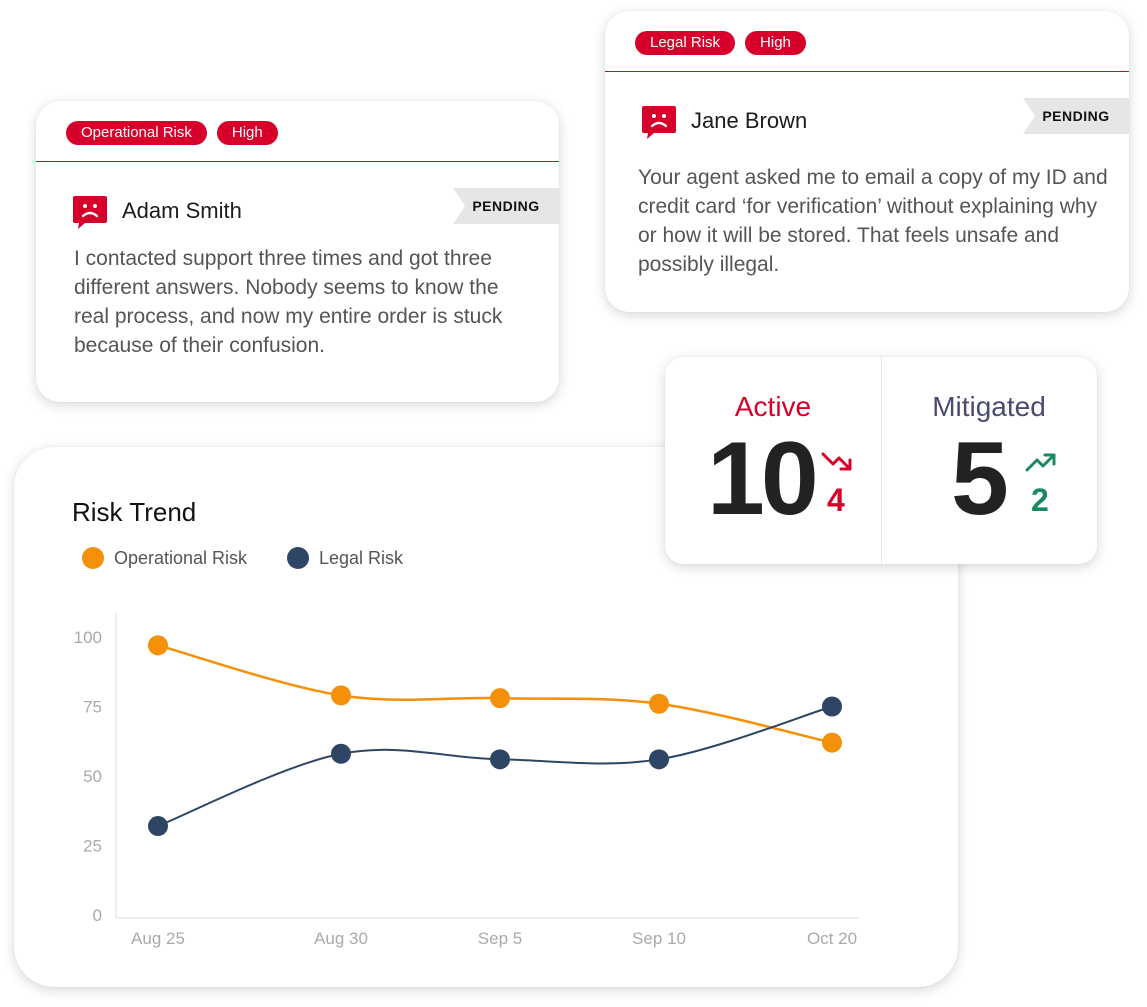  What do you see at coordinates (341, 938) in the screenshot?
I see `x-tick-label: Aug 30` at bounding box center [341, 938].